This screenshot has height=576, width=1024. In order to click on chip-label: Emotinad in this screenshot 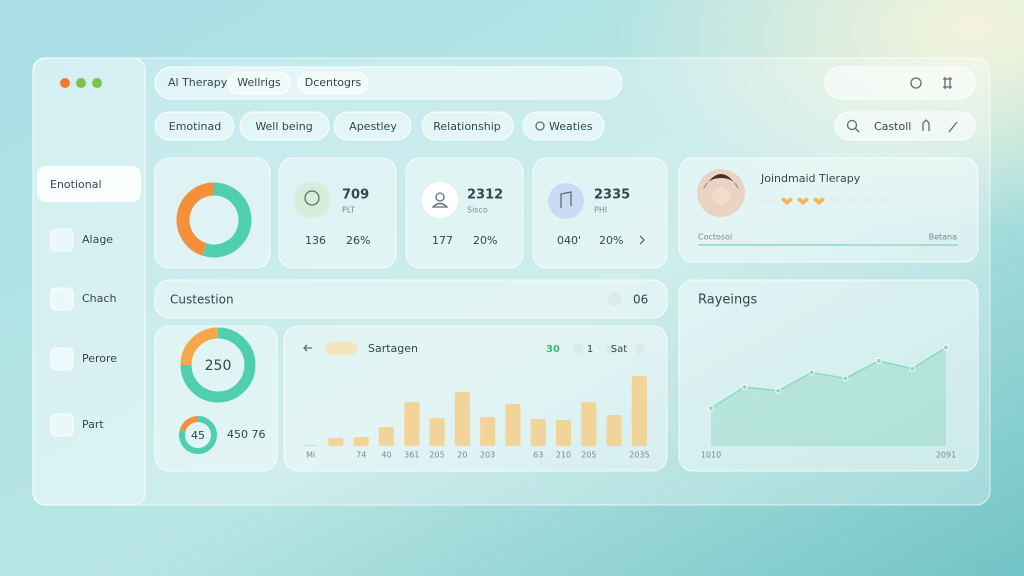, I will do `click(195, 126)`.